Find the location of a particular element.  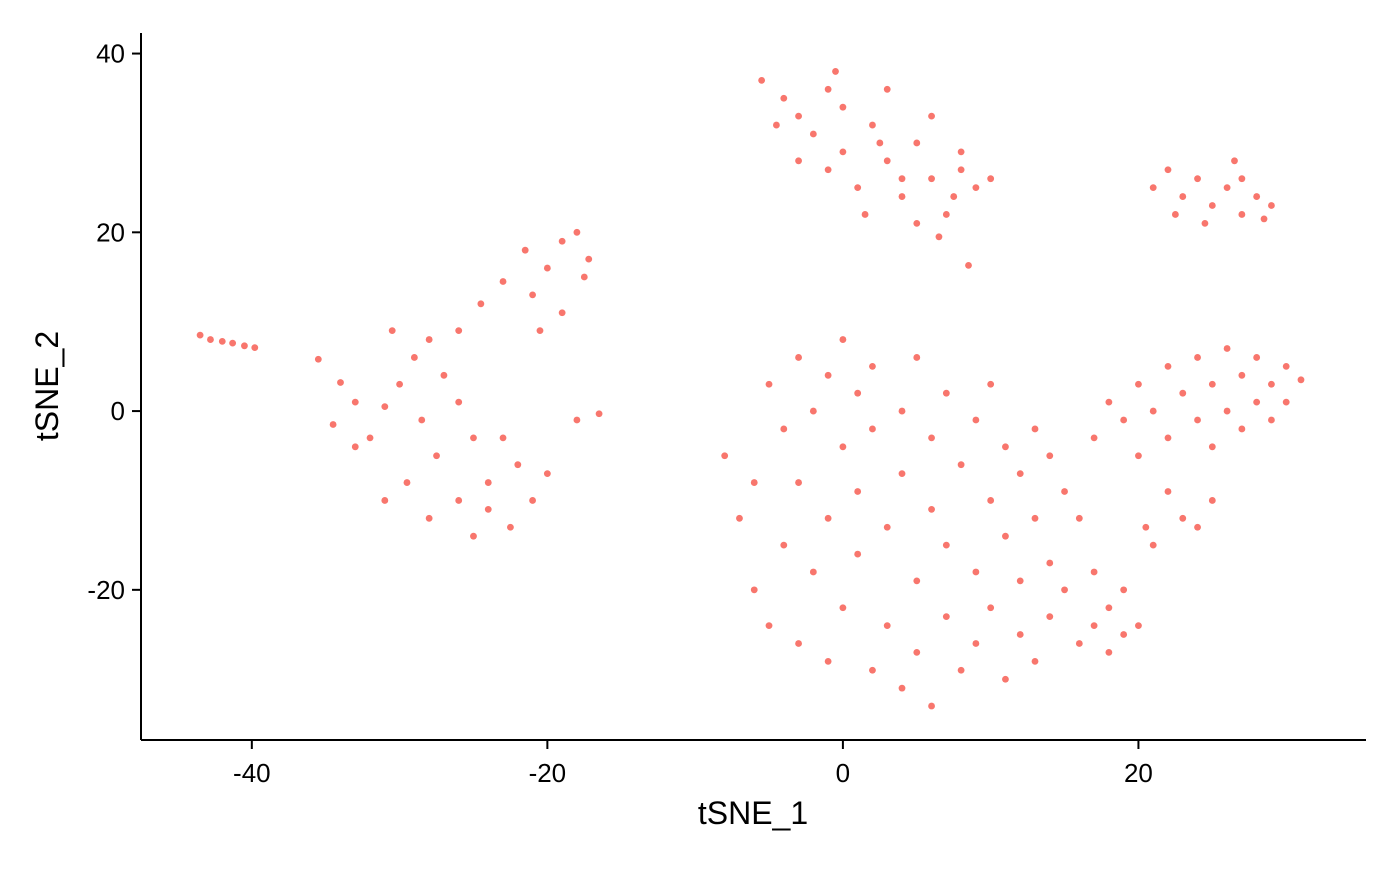

x-axis-title: tSNE_1 is located at coordinates (753, 813).